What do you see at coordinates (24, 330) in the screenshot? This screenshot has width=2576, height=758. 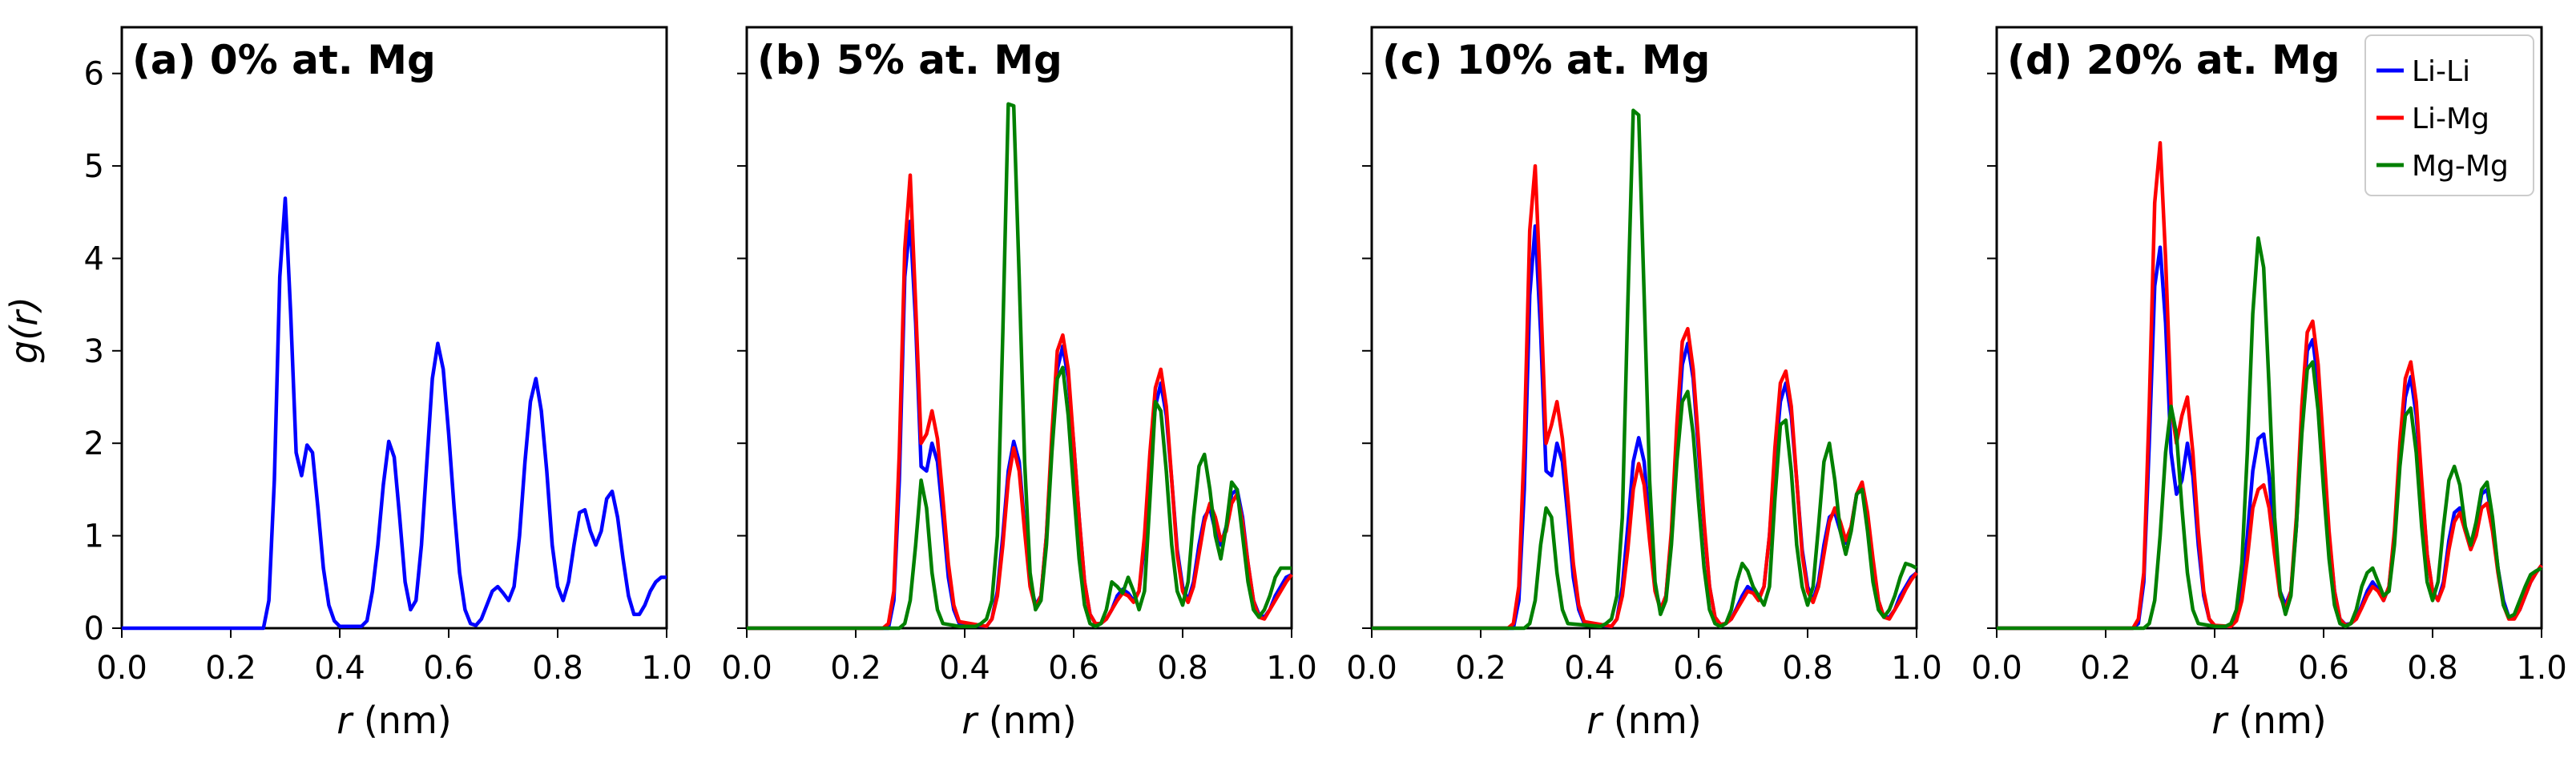 I see `y-axis-label: g(r)` at bounding box center [24, 330].